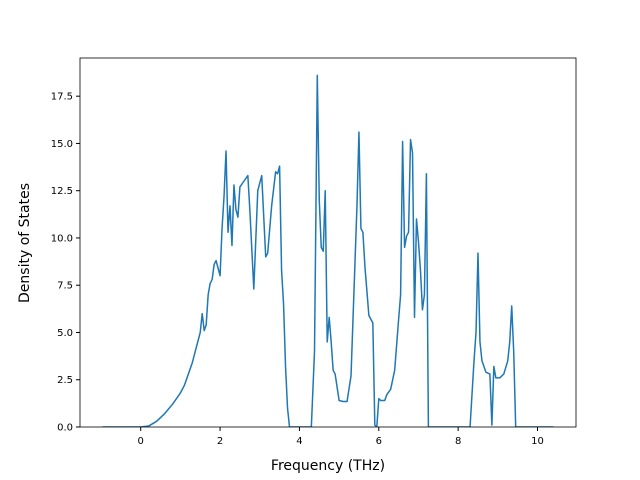  I want to click on y-tick-label: 12.5, so click(62, 191).